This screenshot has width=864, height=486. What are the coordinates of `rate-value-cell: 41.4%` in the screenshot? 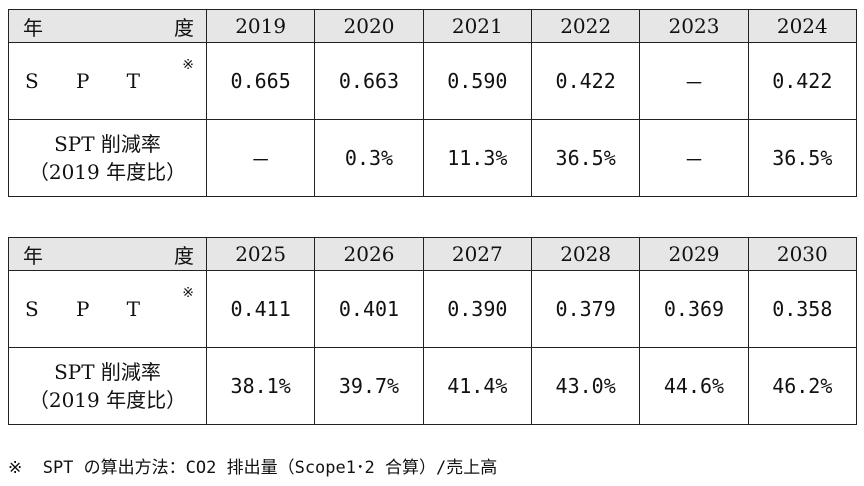 It's located at (477, 386).